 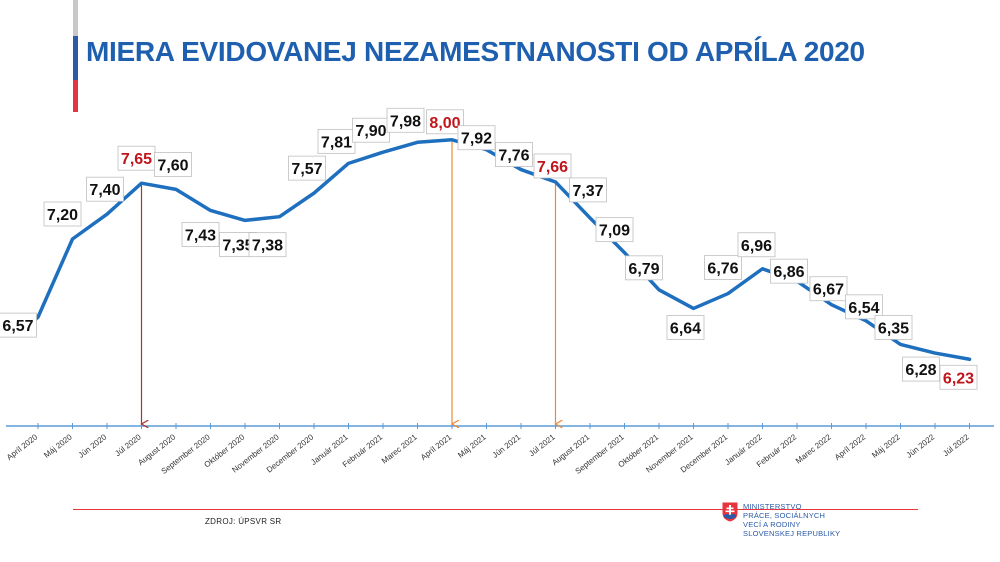 I want to click on data-label: 8,00, so click(x=444, y=123).